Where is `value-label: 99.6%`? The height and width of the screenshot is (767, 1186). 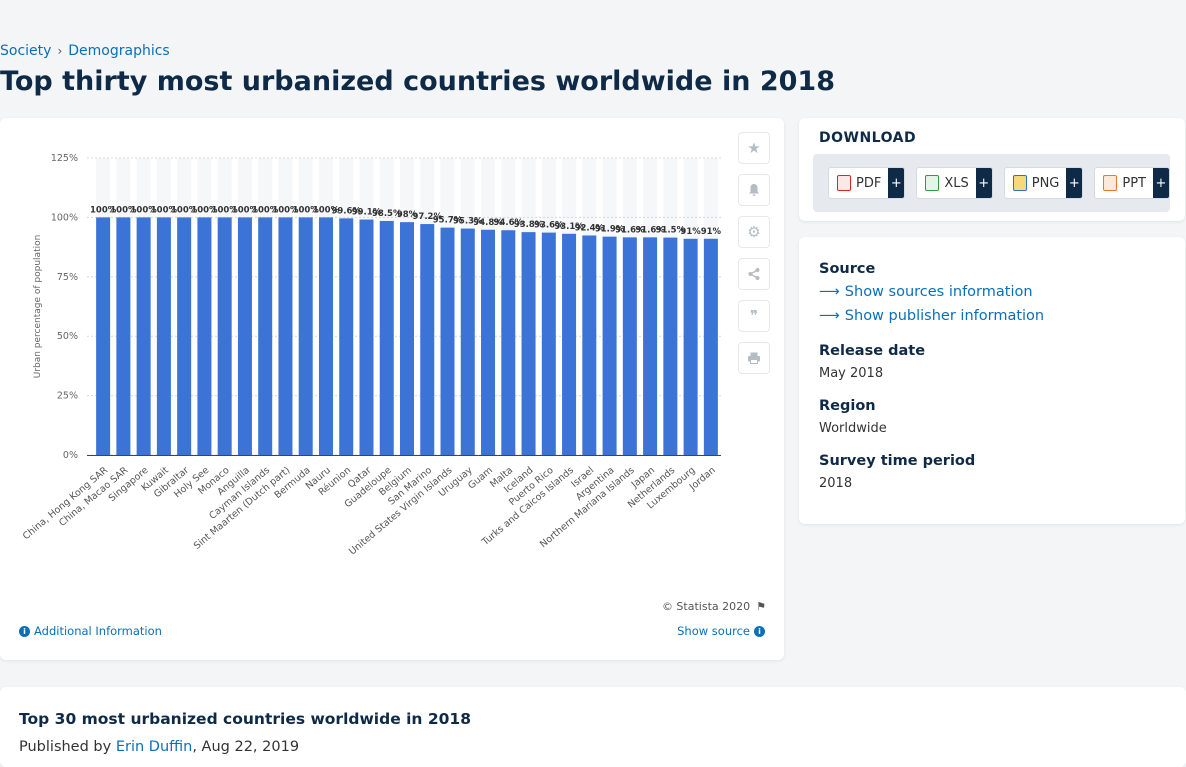 value-label: 99.6% is located at coordinates (346, 211).